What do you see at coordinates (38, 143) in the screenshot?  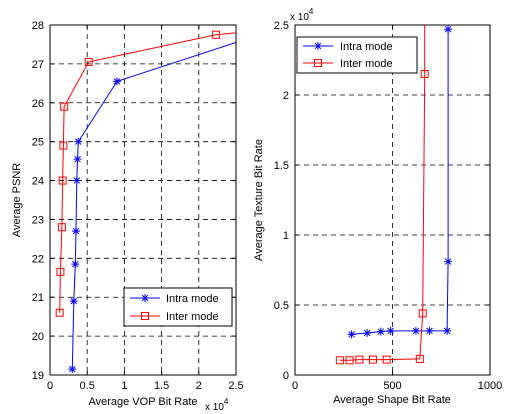 I see `y-tick-label: 25` at bounding box center [38, 143].